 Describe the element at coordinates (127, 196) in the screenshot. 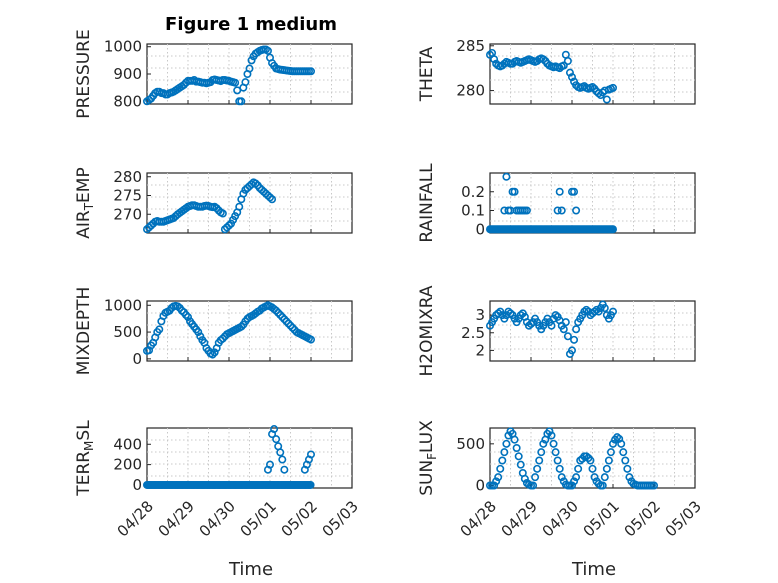

I see `y-tick-label: 275` at that location.